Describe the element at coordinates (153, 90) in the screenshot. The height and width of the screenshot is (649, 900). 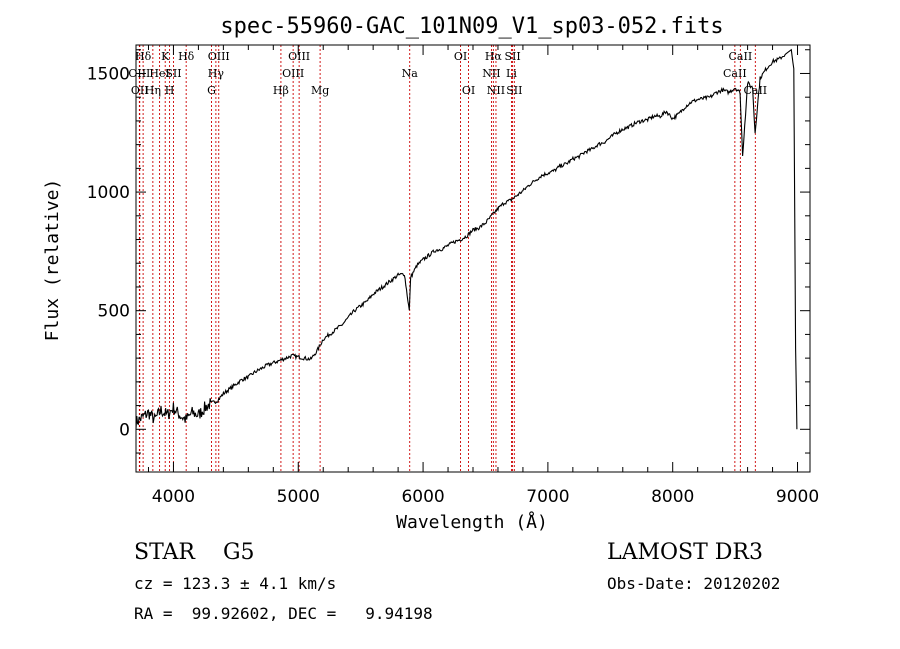
I see `line-marker-label: Hη` at that location.